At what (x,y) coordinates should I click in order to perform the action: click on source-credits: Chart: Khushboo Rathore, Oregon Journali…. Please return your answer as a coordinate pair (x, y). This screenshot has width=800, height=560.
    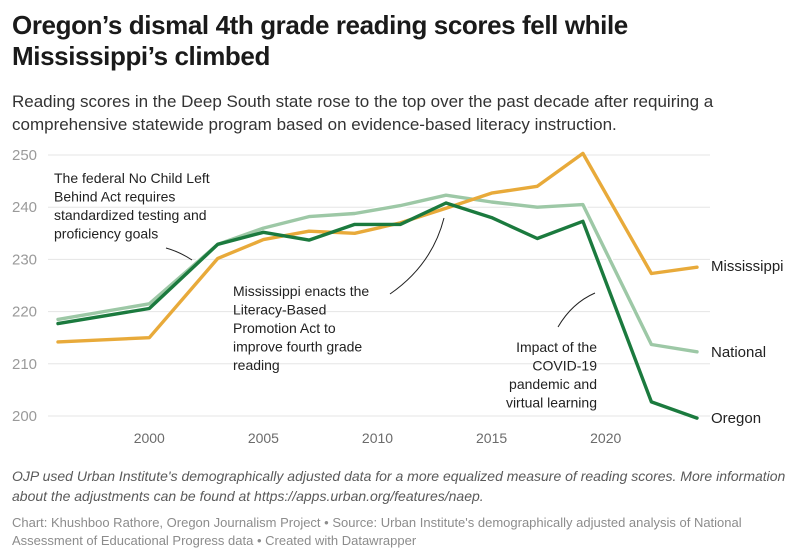
    Looking at the image, I should click on (377, 531).